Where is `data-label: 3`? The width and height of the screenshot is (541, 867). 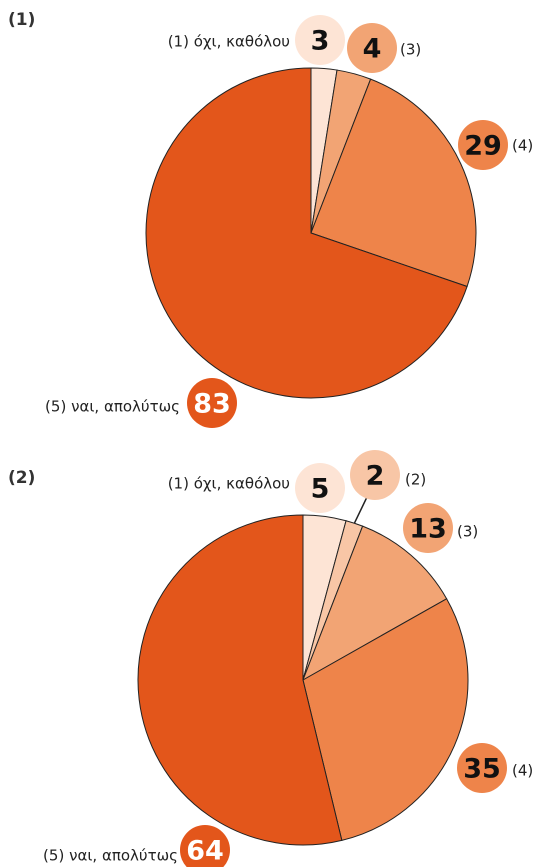
data-label: 3 is located at coordinates (320, 41).